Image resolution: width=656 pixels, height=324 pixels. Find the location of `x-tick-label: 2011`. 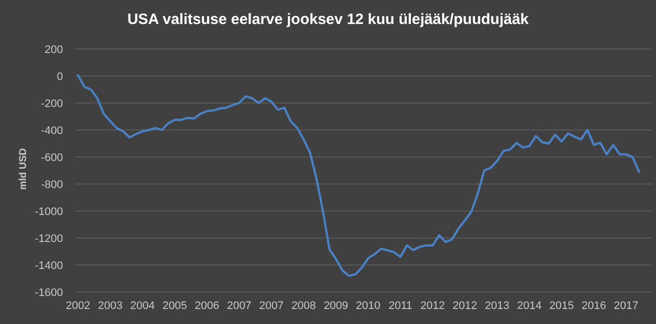

x-tick-label: 2011 is located at coordinates (400, 306).